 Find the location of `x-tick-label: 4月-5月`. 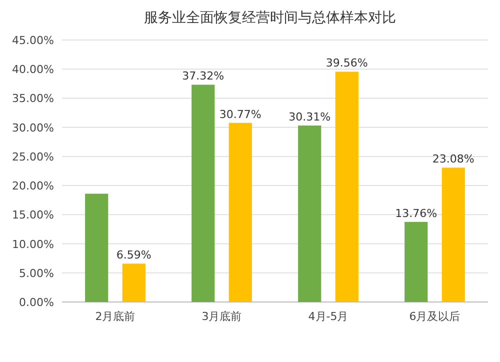

x-tick-label: 4月-5月 is located at coordinates (328, 316).